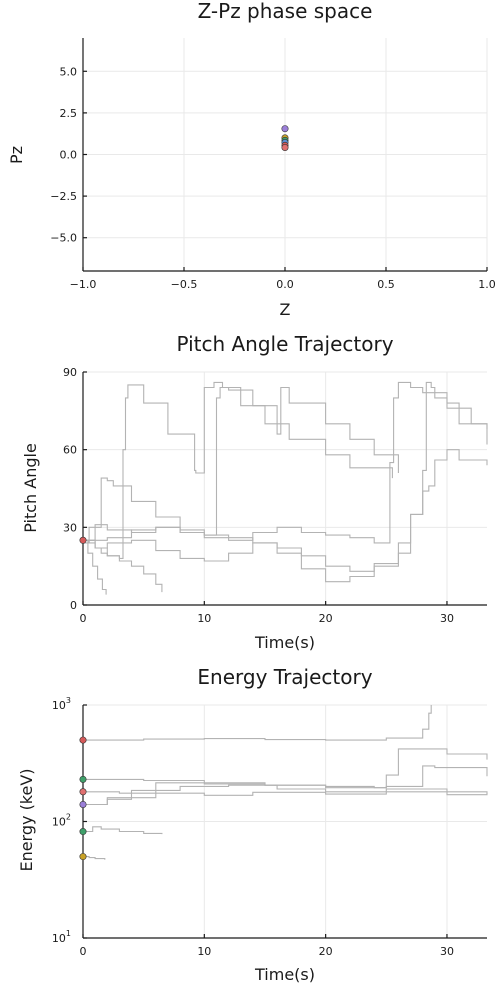  Describe the element at coordinates (70, 372) in the screenshot. I see `y-tick-label: 90` at that location.